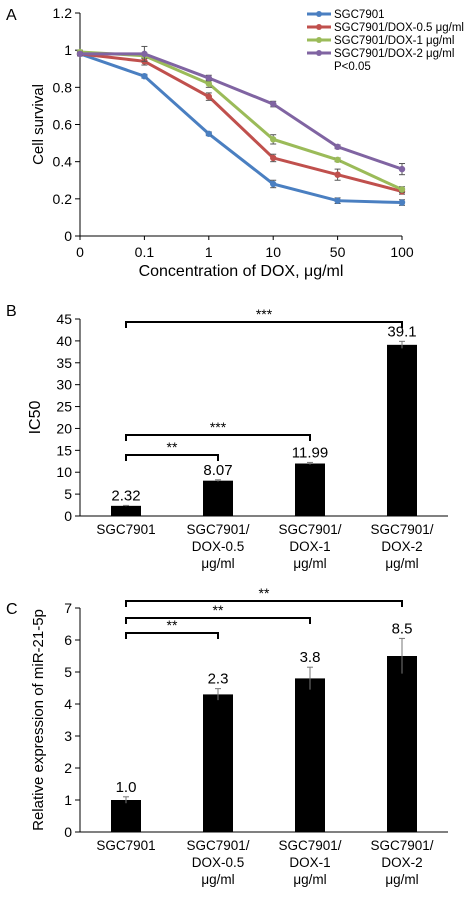 The image size is (474, 898). Describe the element at coordinates (217, 470) in the screenshot. I see `value-label: 8.07` at that location.